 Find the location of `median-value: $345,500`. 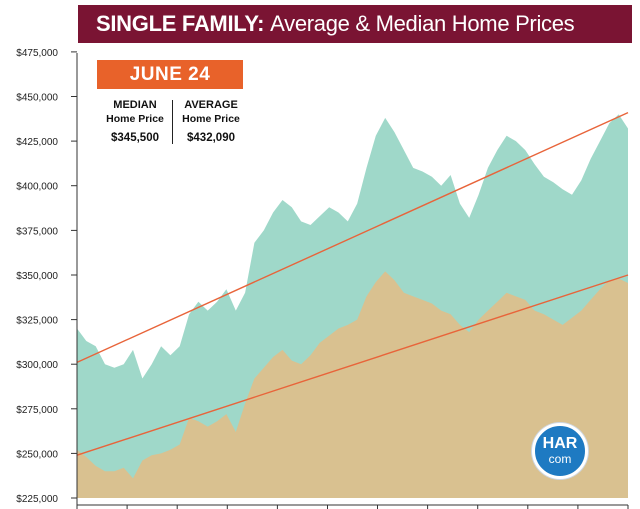

median-value: $345,500 is located at coordinates (135, 138).